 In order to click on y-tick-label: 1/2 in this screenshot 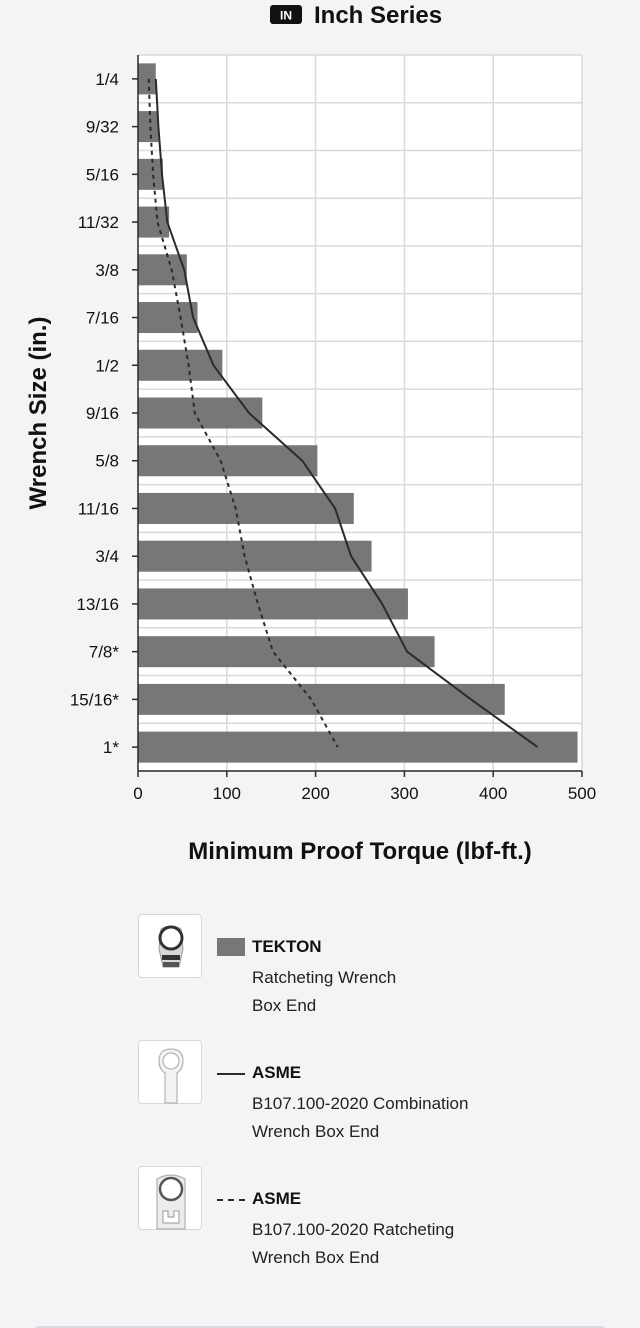, I will do `click(107, 365)`.